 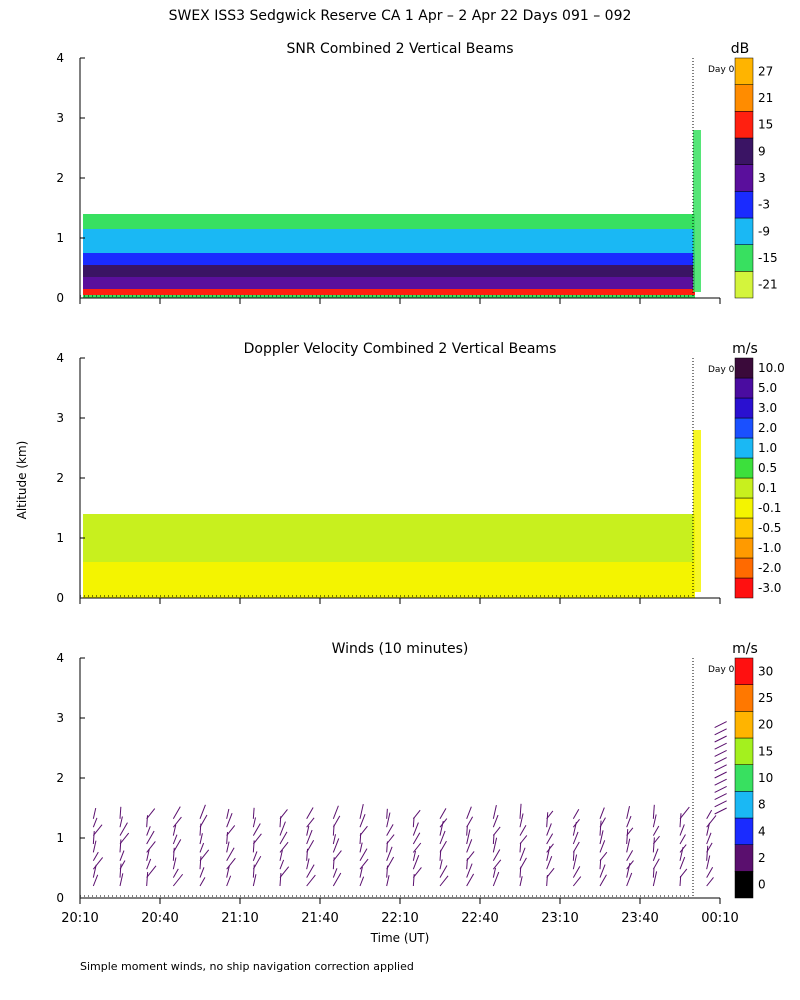 I want to click on winds-colorbar-label: 0, so click(x=762, y=885).